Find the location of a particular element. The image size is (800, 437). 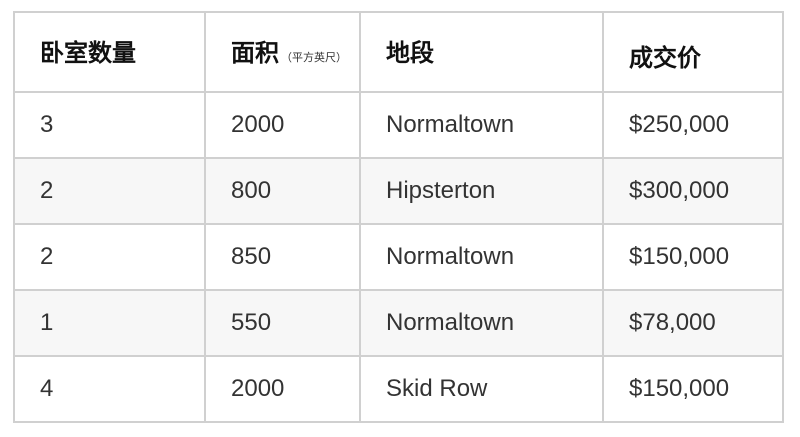

cell-price: $250,000 is located at coordinates (693, 125).